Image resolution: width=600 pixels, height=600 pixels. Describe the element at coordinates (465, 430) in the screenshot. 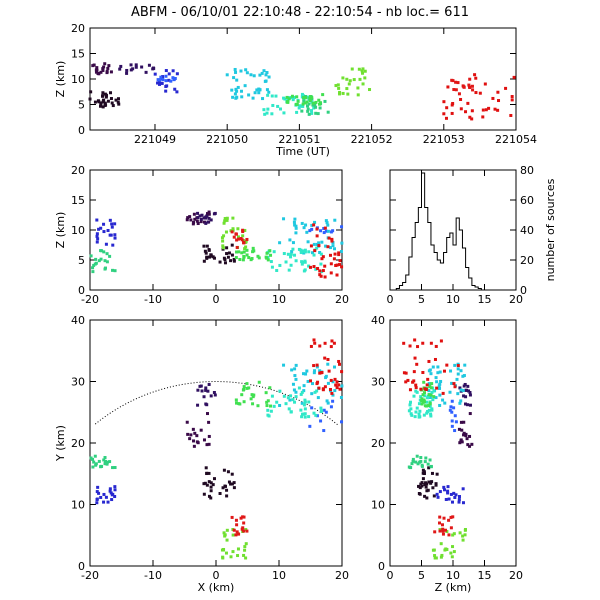

I see `height-y-series-b` at that location.